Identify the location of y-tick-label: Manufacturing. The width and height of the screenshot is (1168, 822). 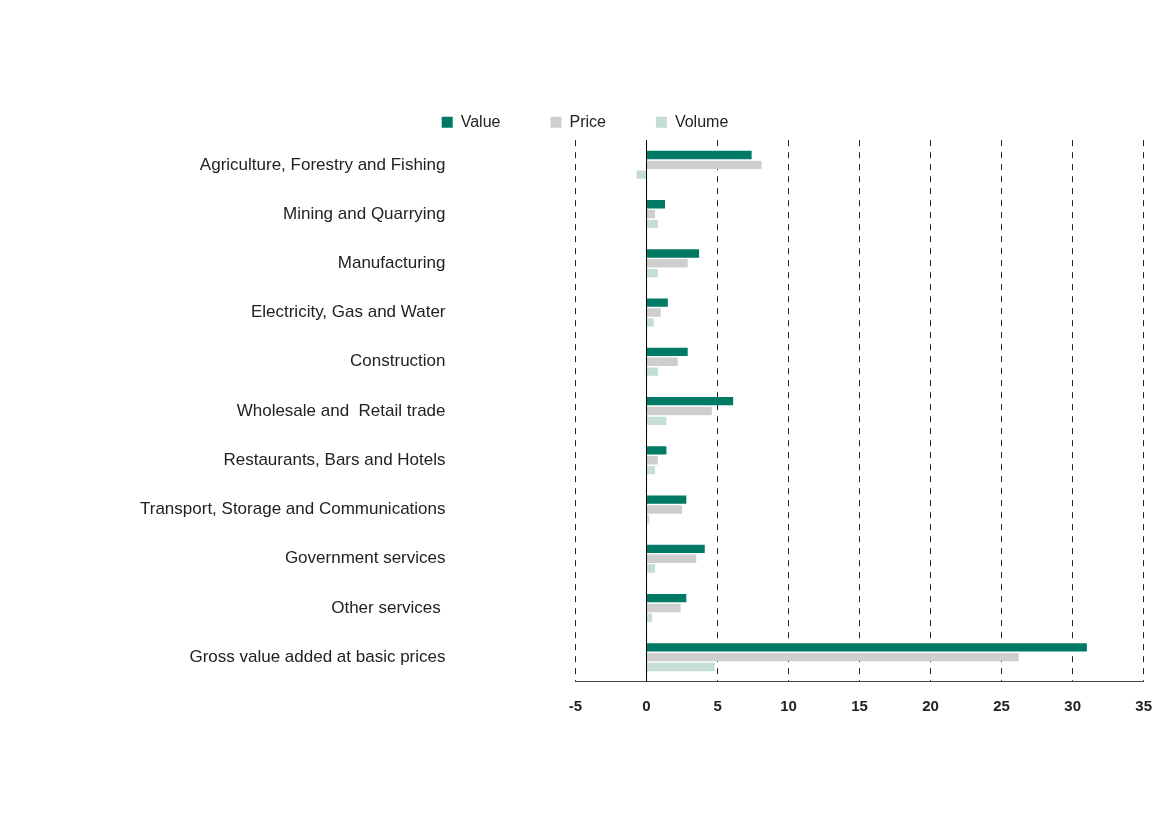
(391, 262).